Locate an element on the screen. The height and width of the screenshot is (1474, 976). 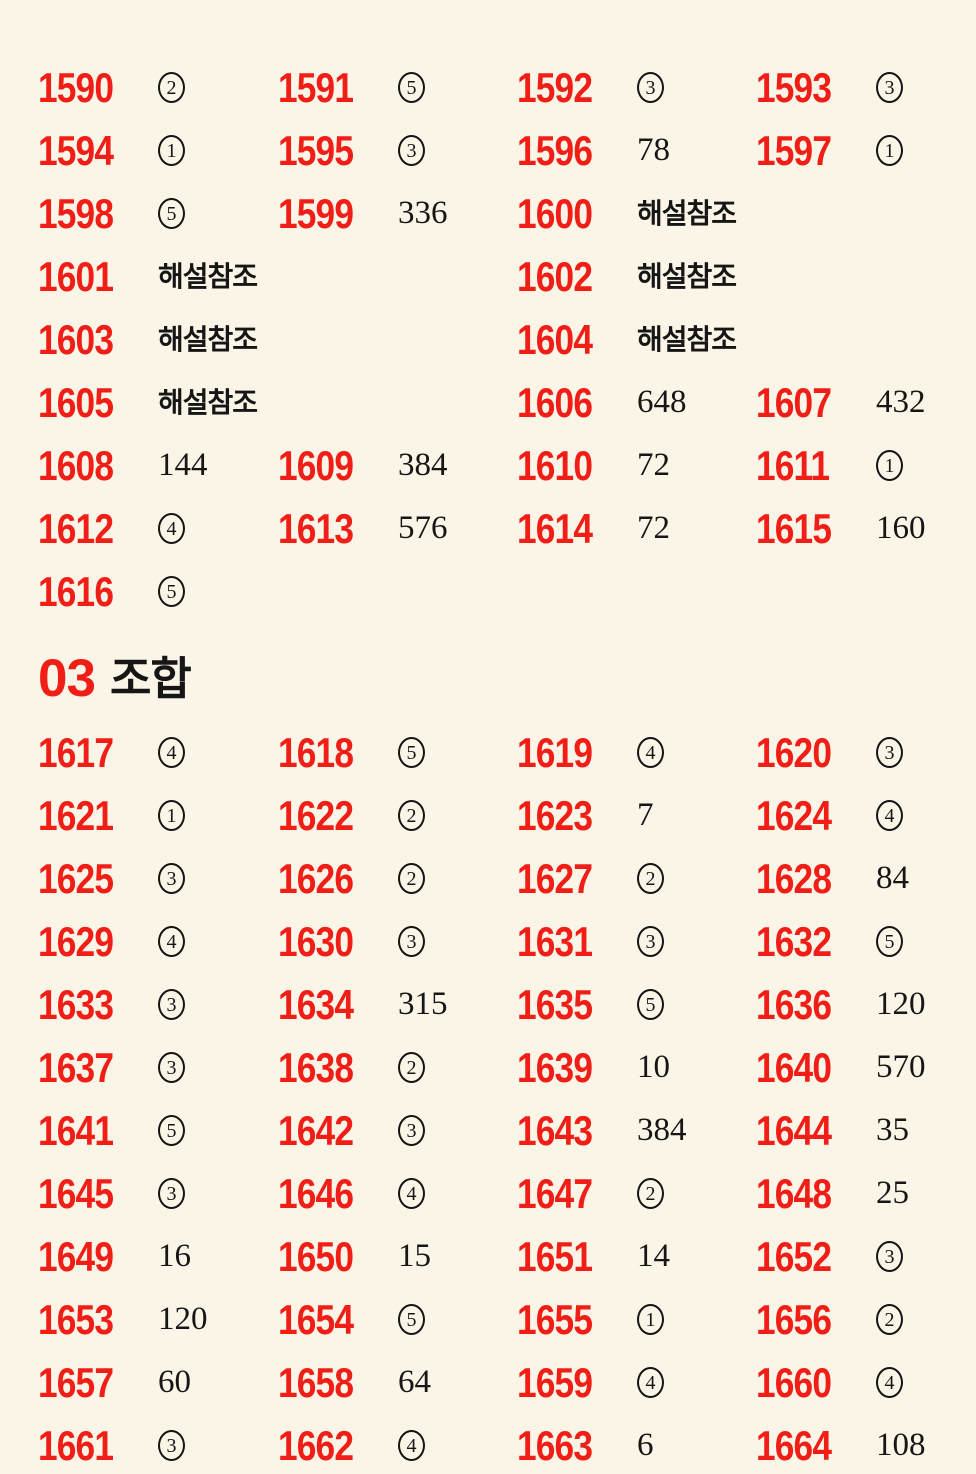
problem-number: 1631 is located at coordinates (555, 941).